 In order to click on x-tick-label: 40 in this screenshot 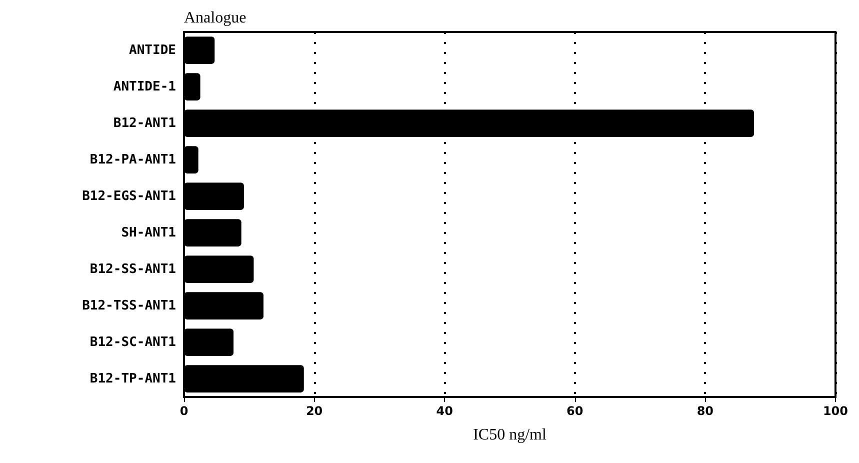, I will do `click(444, 411)`.